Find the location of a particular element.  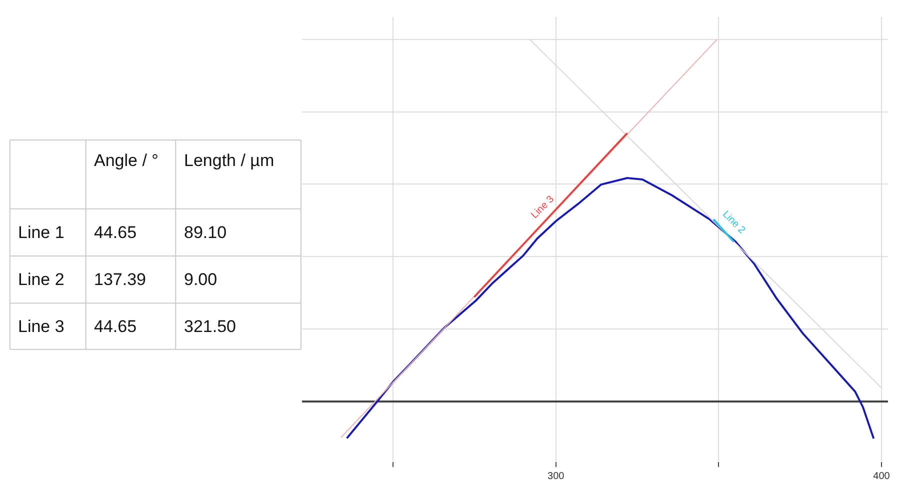

text: 137.39 is located at coordinates (120, 279).